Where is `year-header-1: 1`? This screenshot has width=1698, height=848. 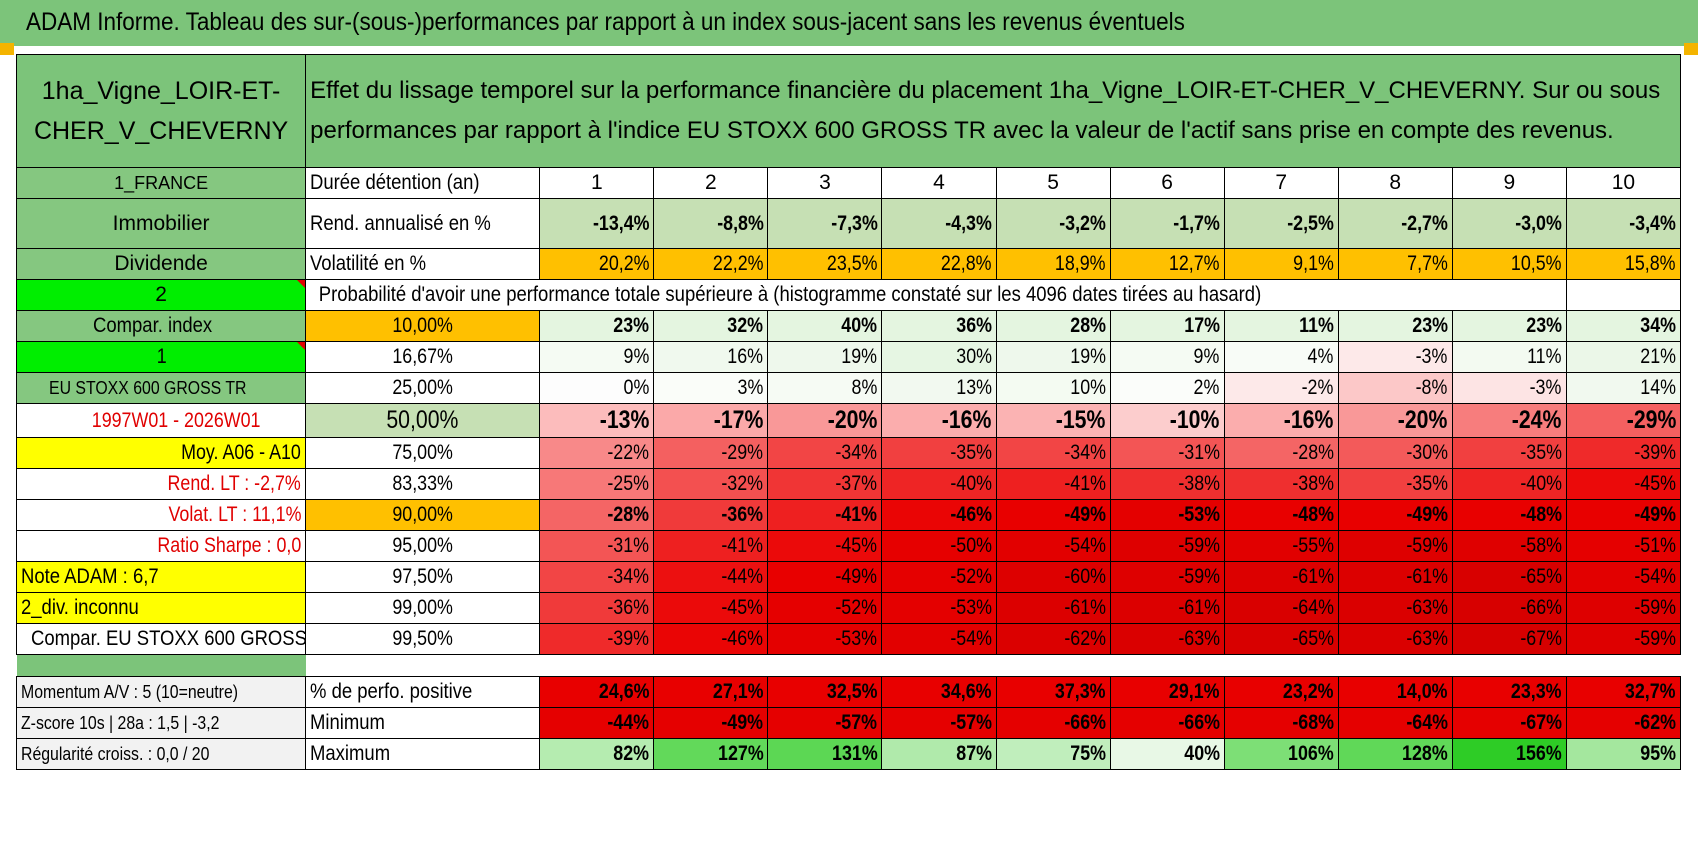 year-header-1: 1 is located at coordinates (597, 183).